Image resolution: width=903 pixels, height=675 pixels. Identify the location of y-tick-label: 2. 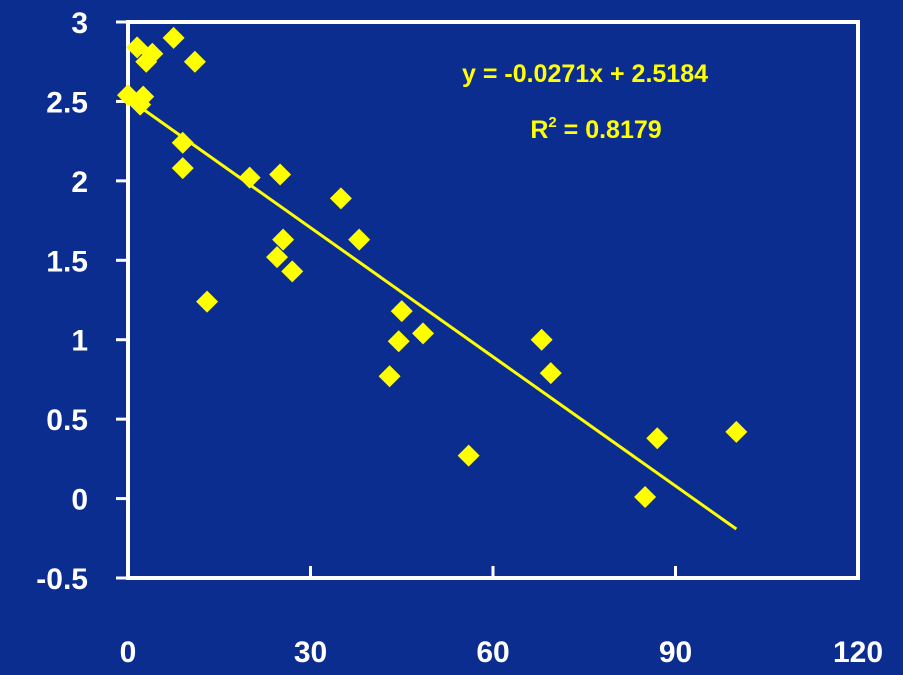
(79, 182).